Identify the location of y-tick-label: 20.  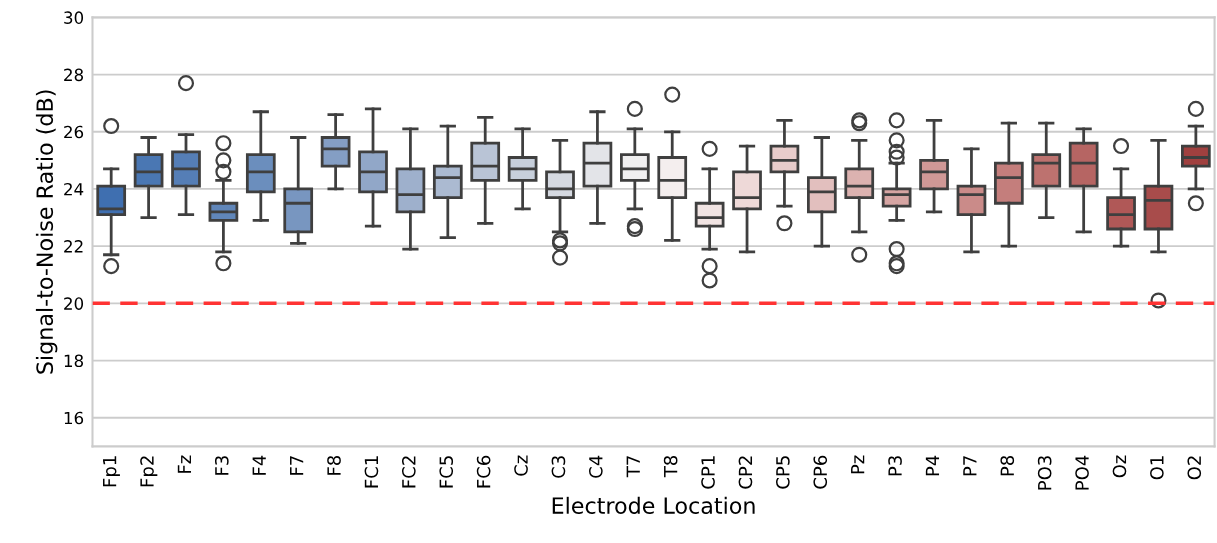
(74, 303).